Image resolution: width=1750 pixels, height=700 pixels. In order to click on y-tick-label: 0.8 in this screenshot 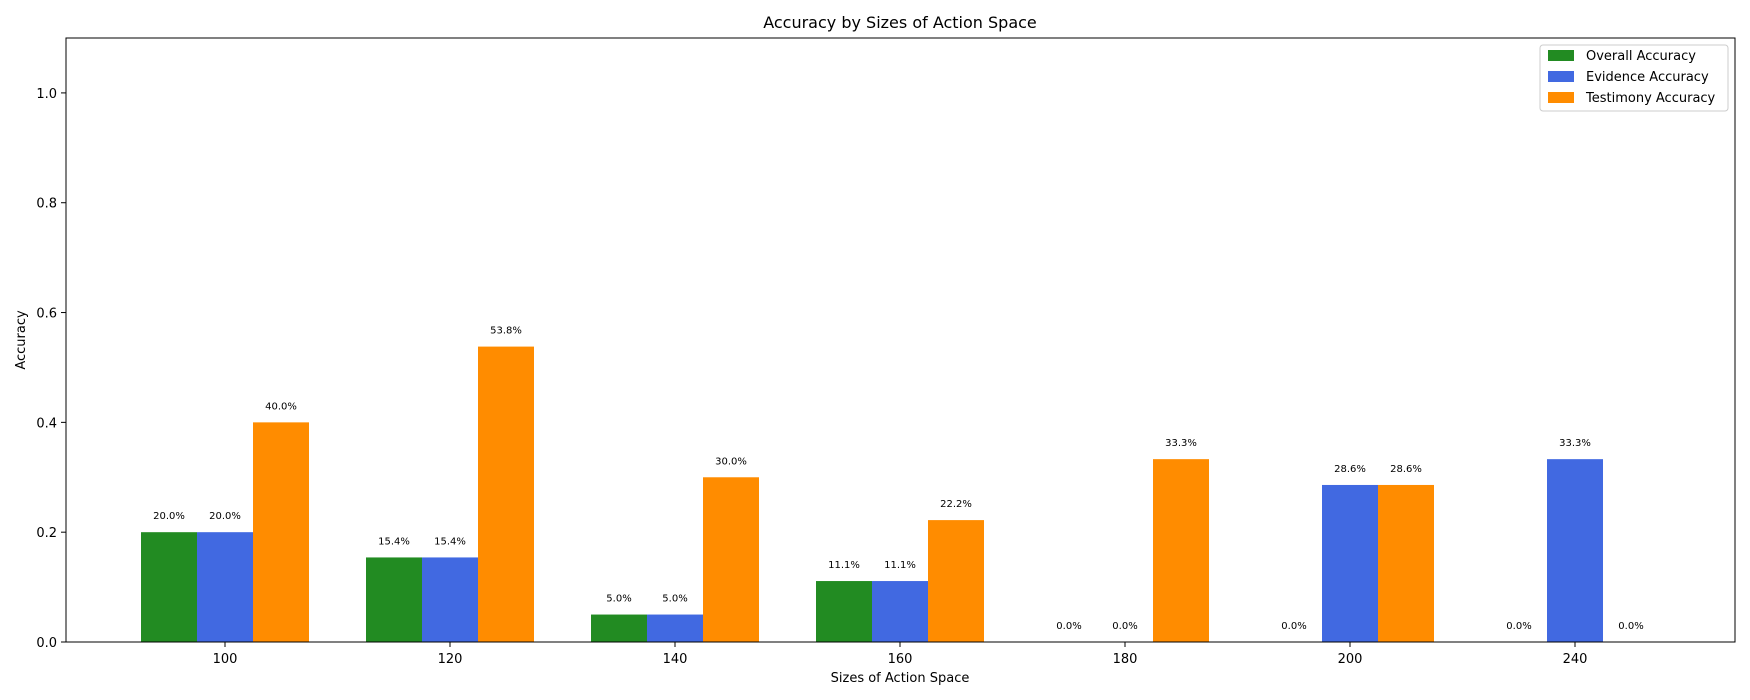, I will do `click(46, 204)`.